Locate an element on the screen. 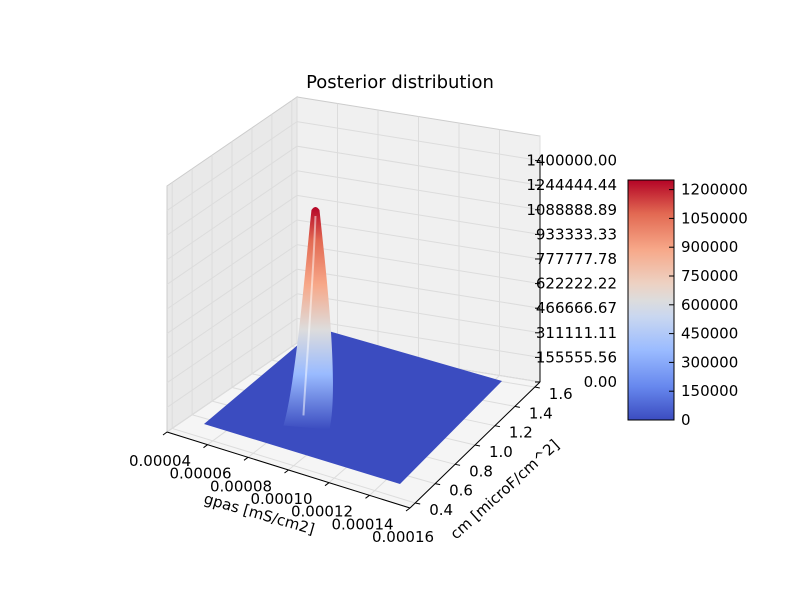 Image resolution: width=800 pixels, height=600 pixels. x-tick-label: 0.00006 is located at coordinates (201, 474).